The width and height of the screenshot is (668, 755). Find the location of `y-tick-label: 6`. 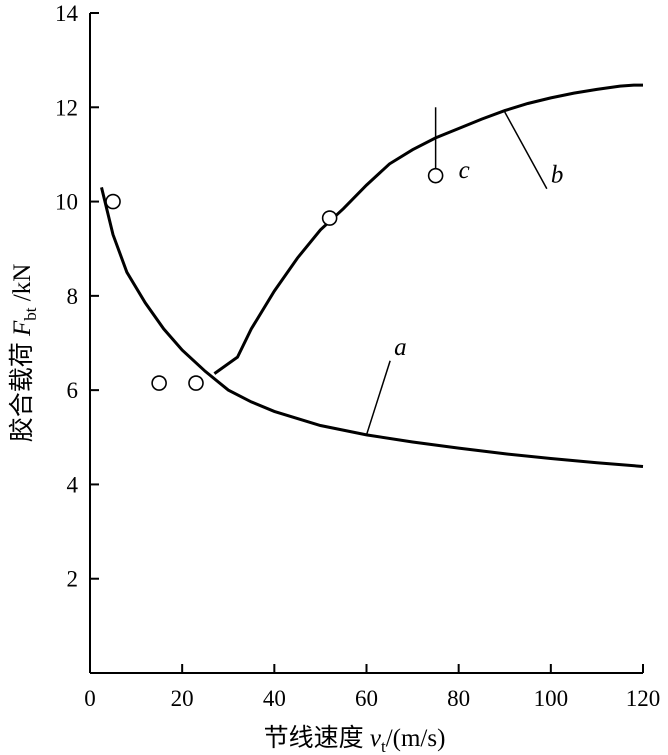

y-tick-label: 6 is located at coordinates (73, 390).